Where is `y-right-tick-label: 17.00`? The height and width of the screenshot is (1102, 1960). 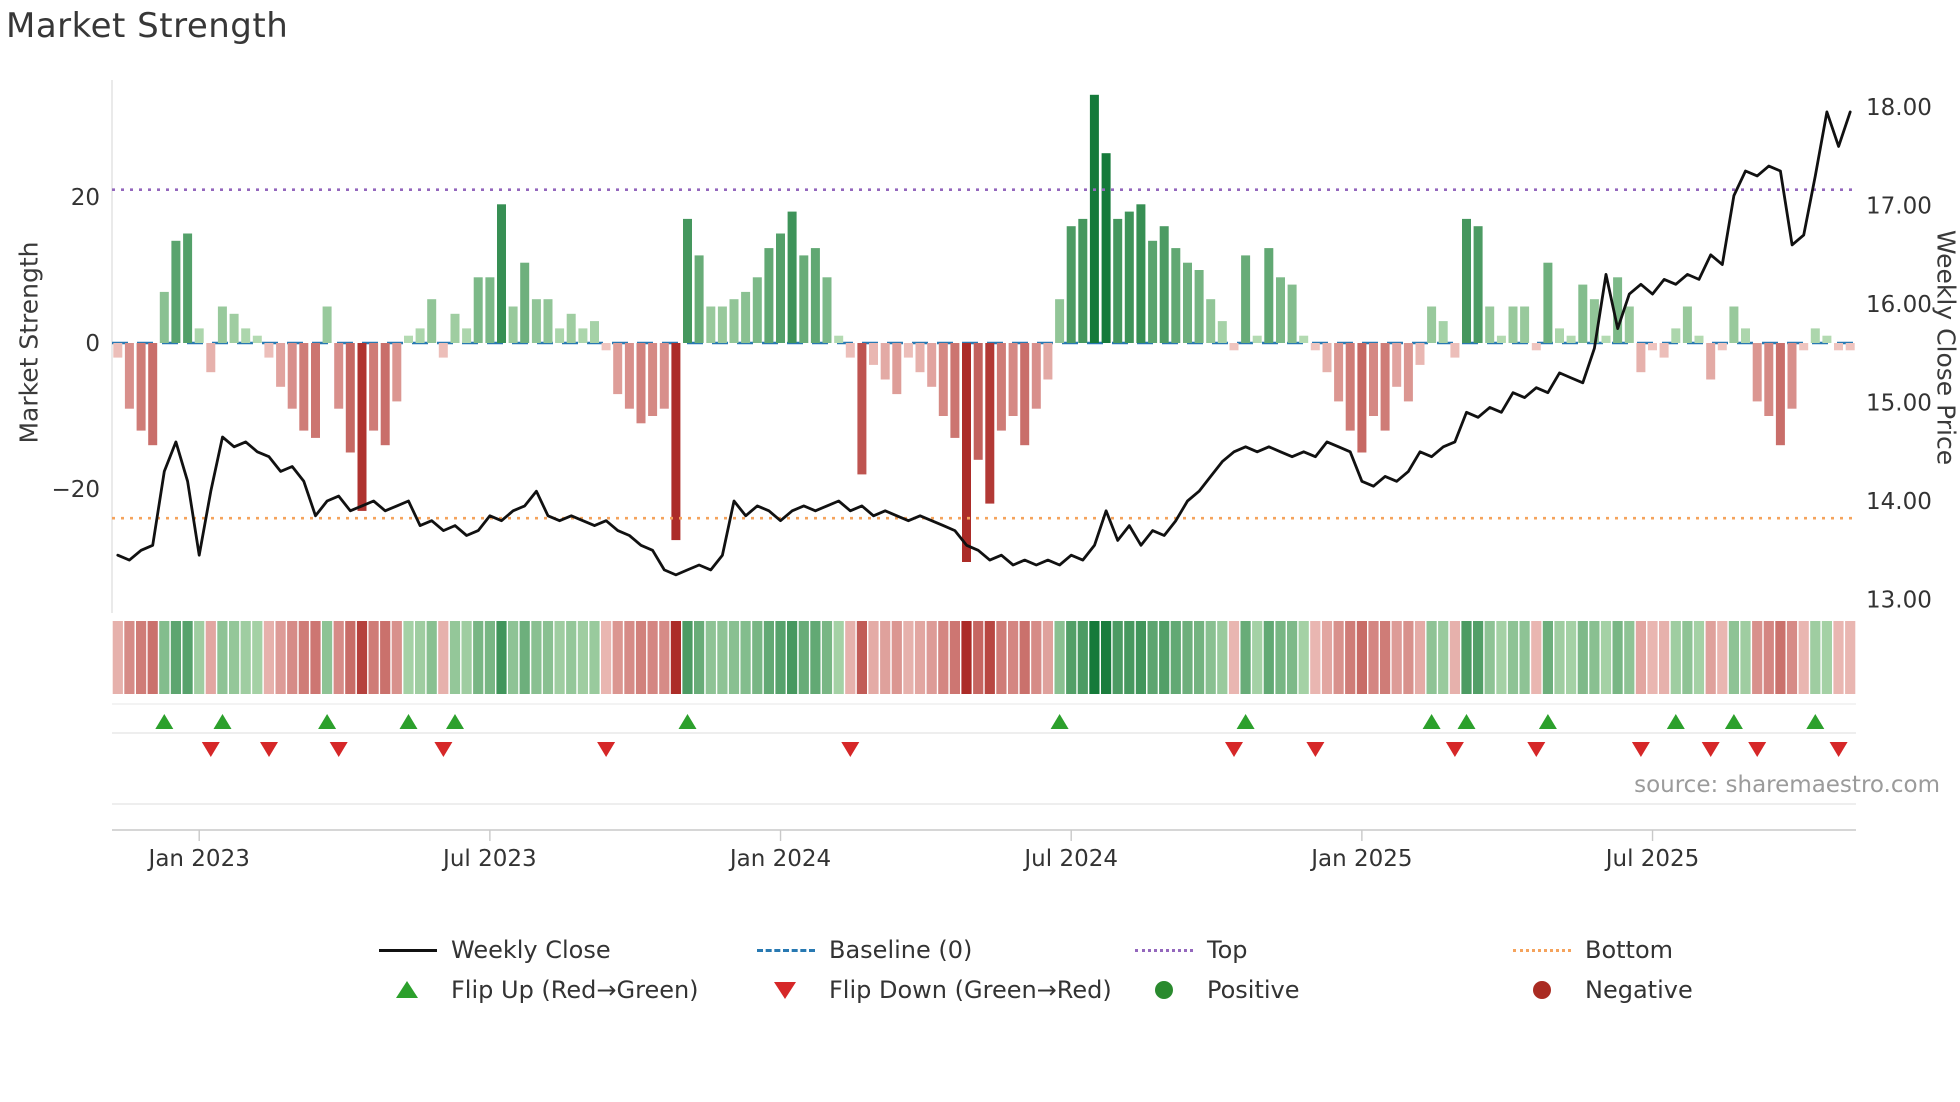
y-right-tick-label: 17.00 is located at coordinates (1899, 207).